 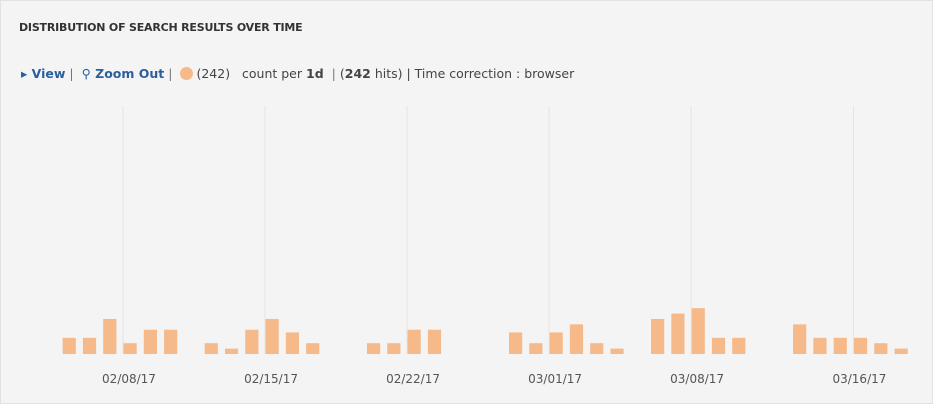 I want to click on x-tick-label: 02/15/17, so click(x=271, y=379).